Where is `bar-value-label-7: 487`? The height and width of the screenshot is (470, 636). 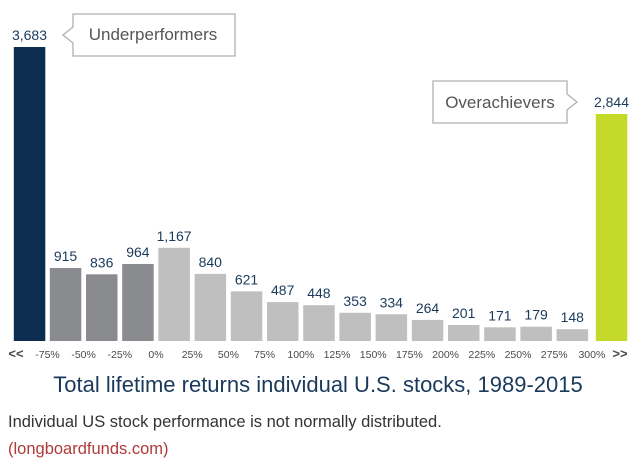 bar-value-label-7: 487 is located at coordinates (283, 290).